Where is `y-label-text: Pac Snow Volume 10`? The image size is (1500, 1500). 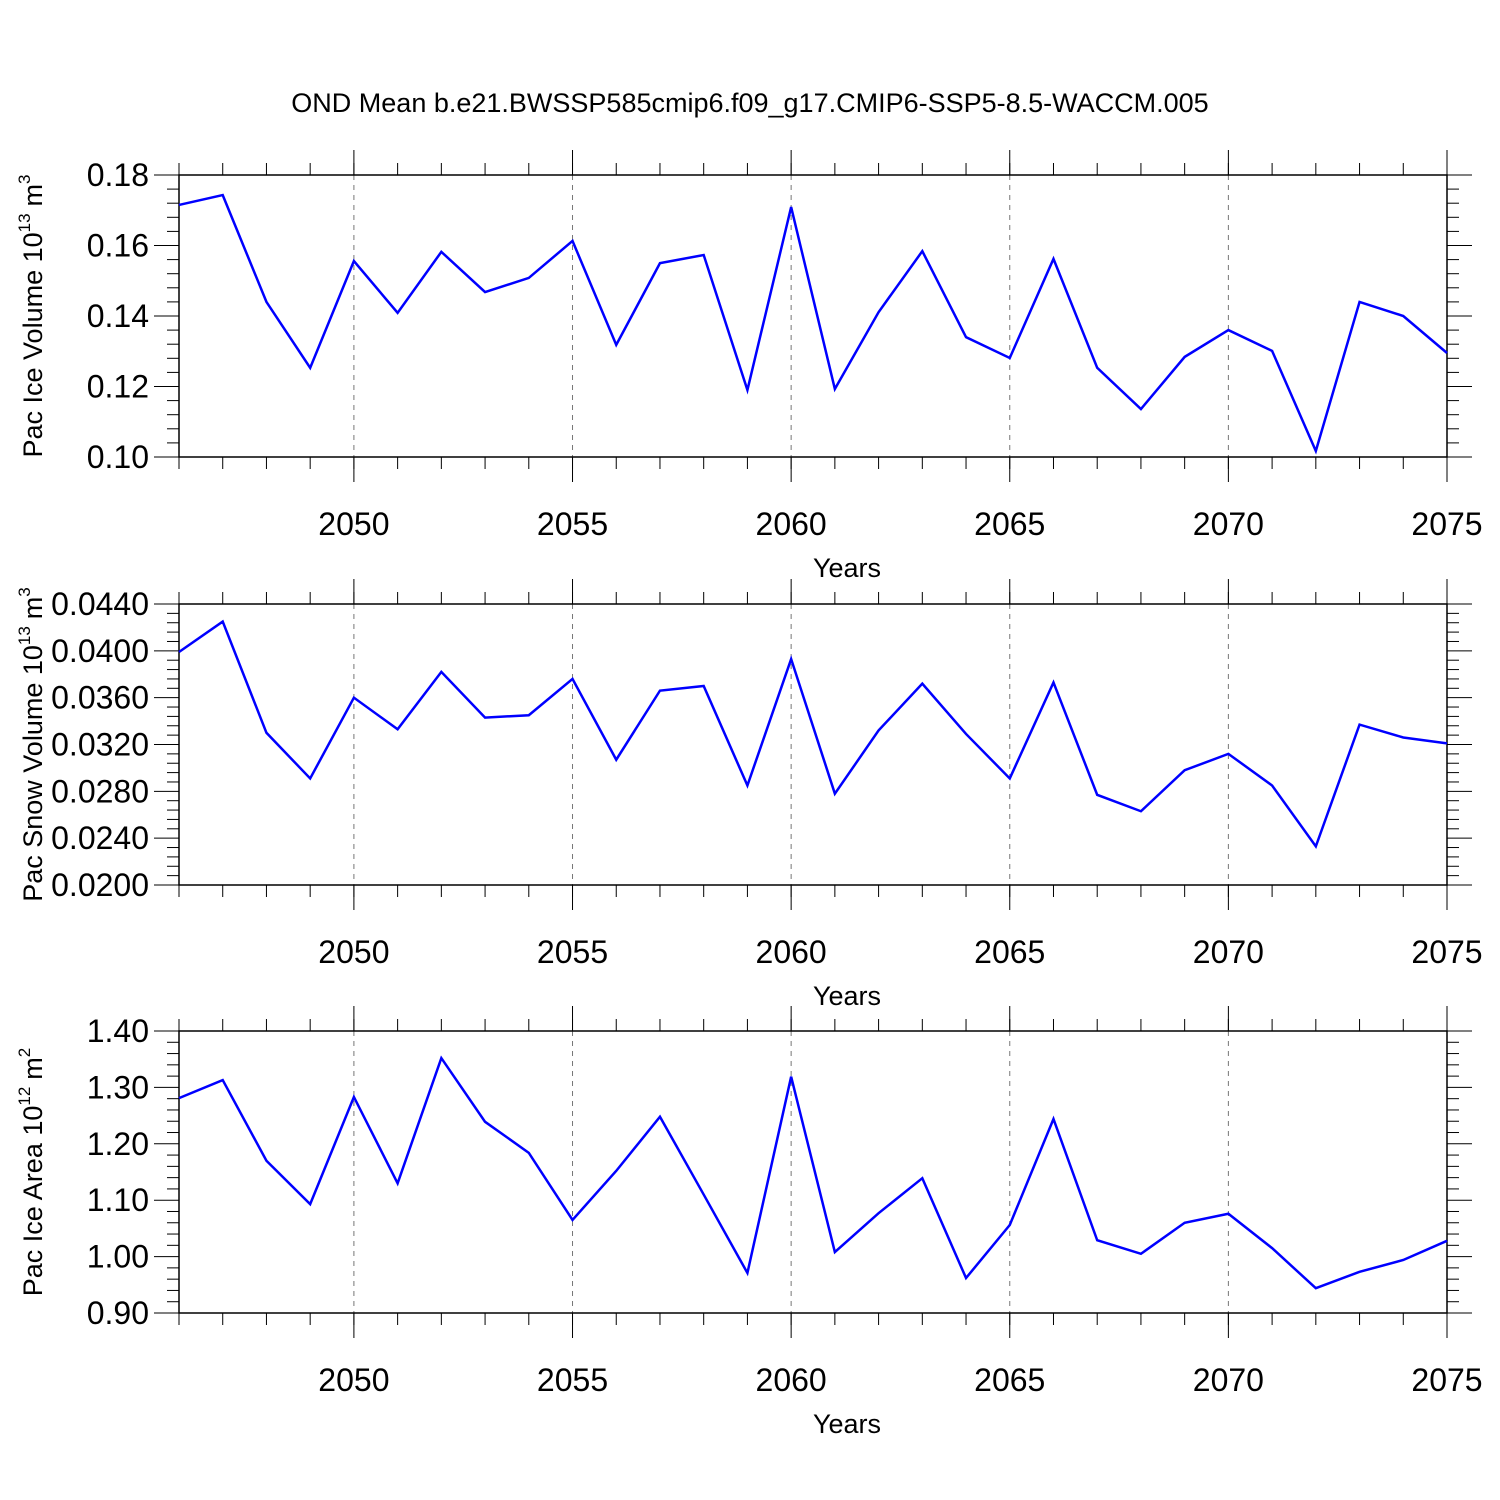 y-label-text: Pac Snow Volume 10 is located at coordinates (33, 773).